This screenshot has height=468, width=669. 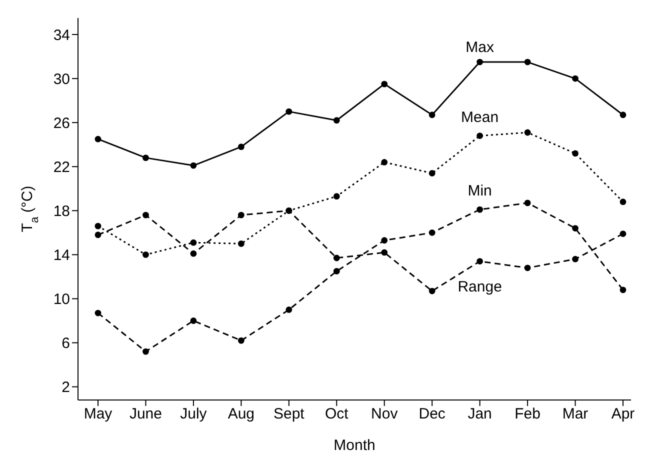 I want to click on y-tick-label: 26, so click(x=61, y=123).